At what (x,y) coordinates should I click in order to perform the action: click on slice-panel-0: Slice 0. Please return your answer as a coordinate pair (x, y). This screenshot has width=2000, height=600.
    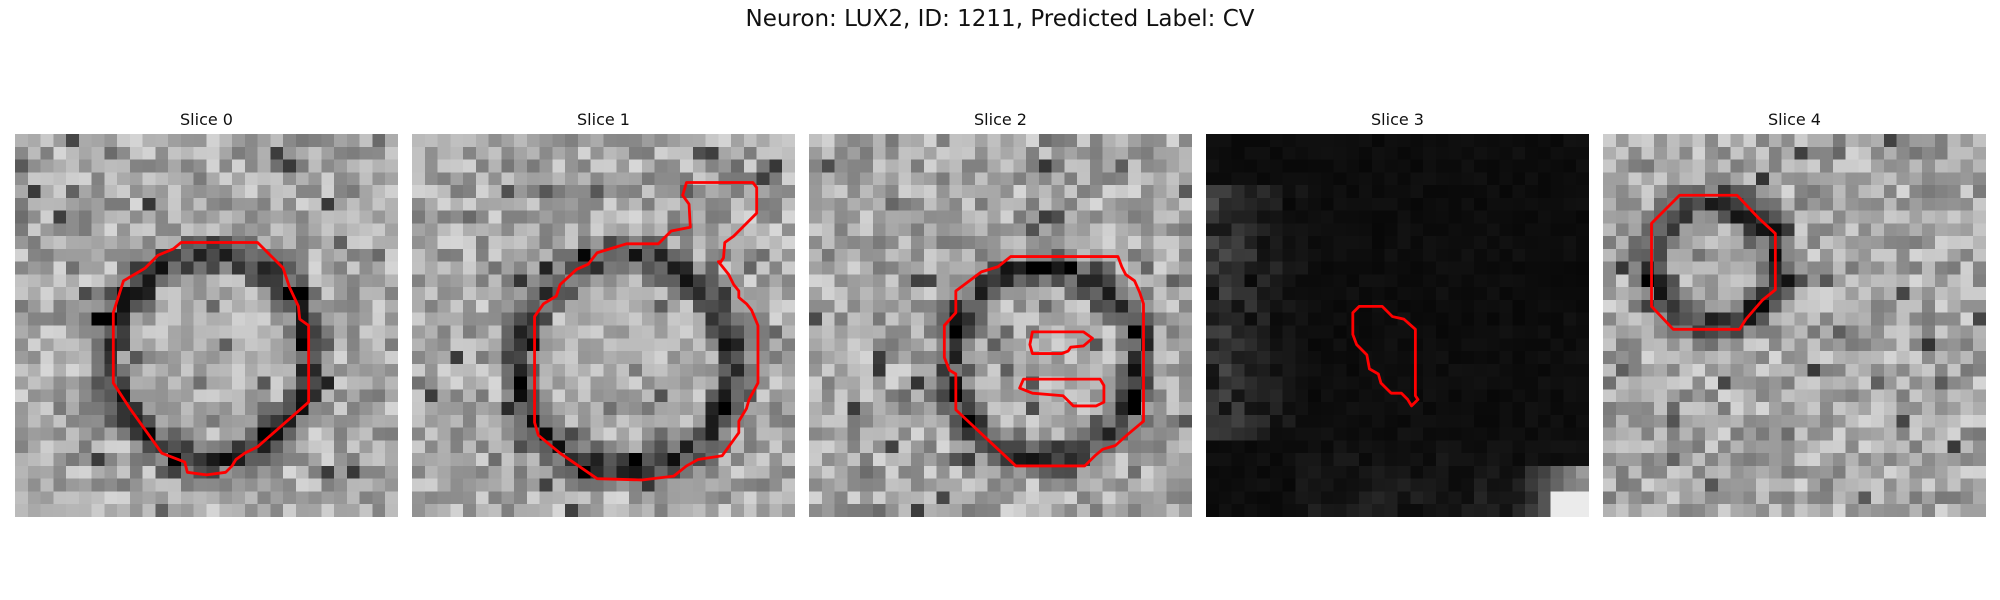
    Looking at the image, I should click on (206, 312).